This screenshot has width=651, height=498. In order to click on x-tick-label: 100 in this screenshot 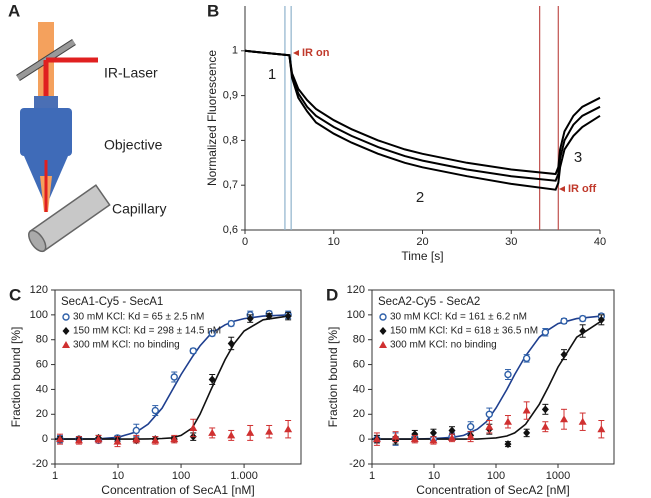, I will do `click(181, 476)`.